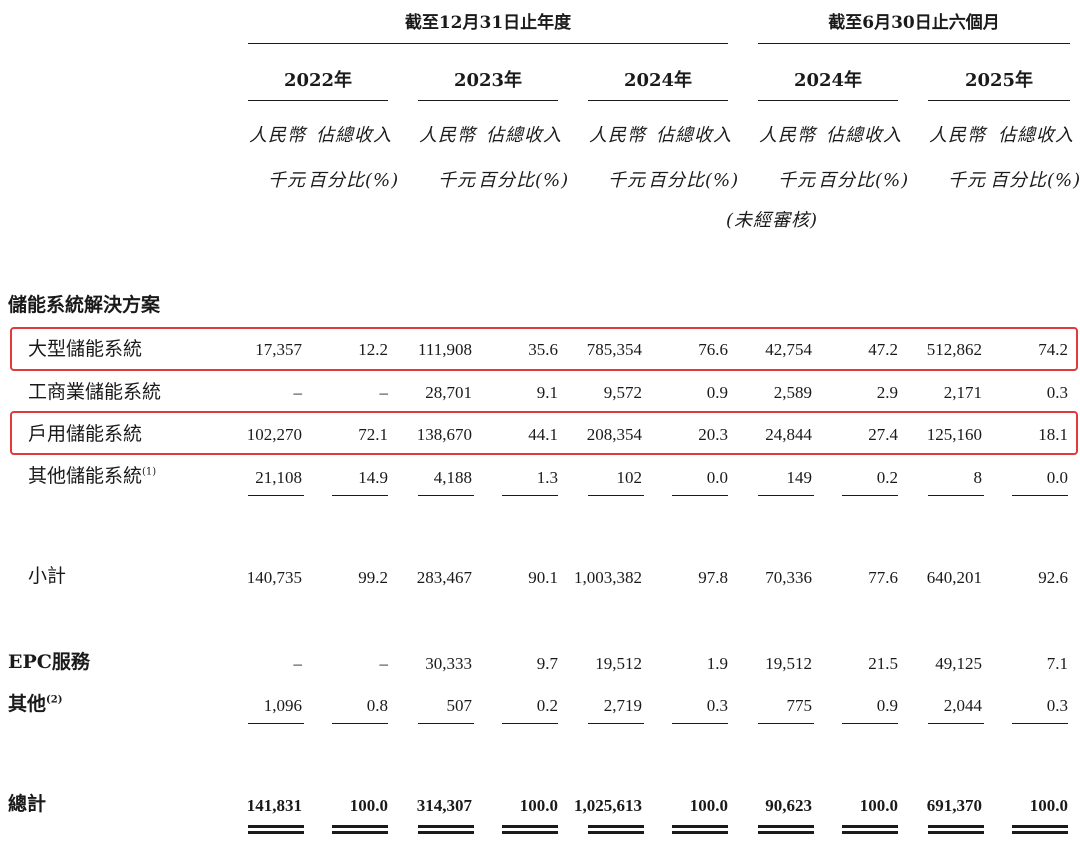 This screenshot has width=1080, height=845. Describe the element at coordinates (962, 392) in the screenshot. I see `cell-value: 2,171` at that location.